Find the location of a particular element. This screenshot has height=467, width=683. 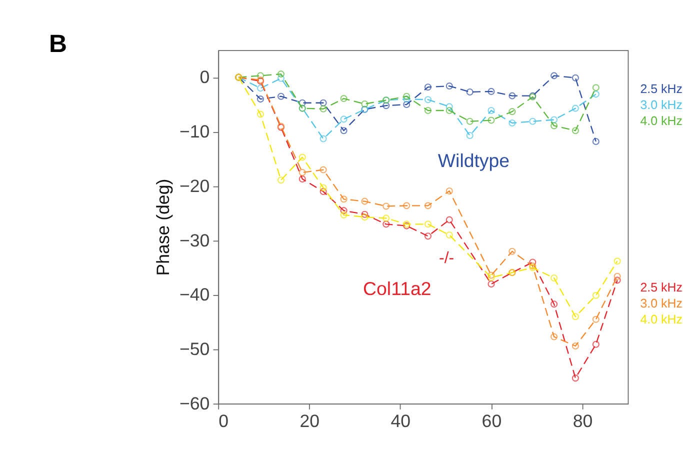

x-tick-label: 20 is located at coordinates (310, 421).